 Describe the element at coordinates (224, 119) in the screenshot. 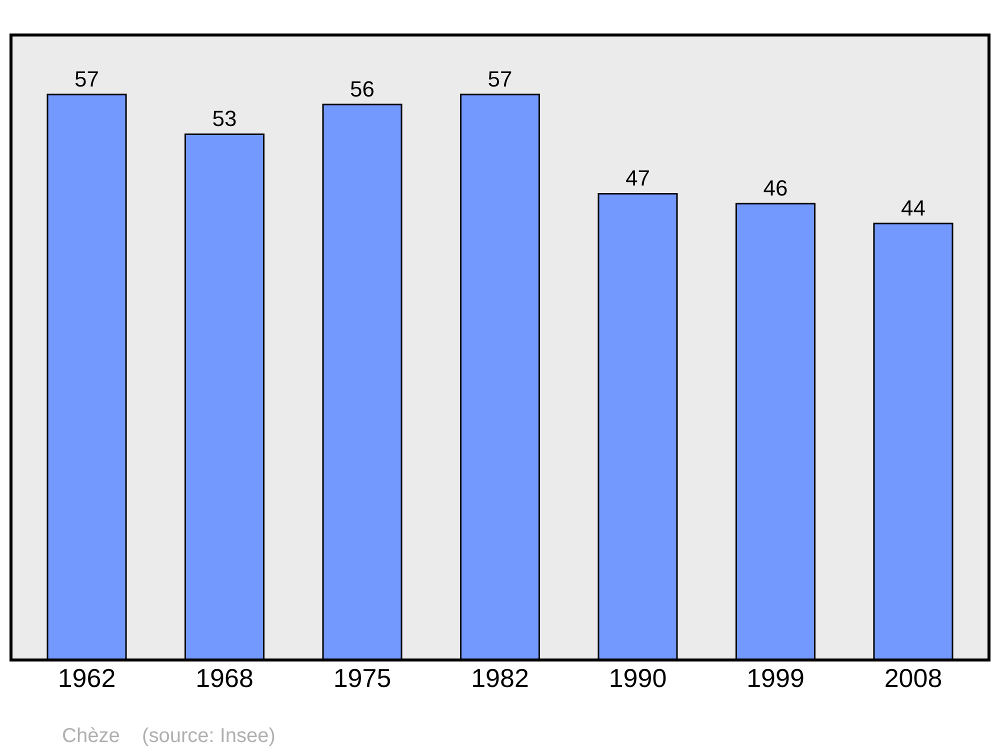

I see `data-label: 53` at that location.